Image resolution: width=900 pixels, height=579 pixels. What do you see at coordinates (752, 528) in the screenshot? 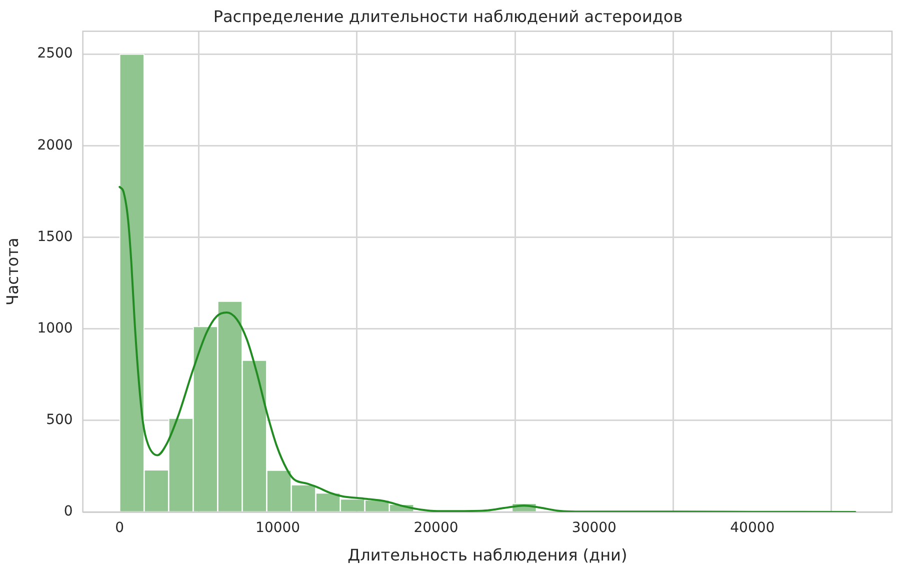
I see `x-tick-label: 40000` at bounding box center [752, 528].